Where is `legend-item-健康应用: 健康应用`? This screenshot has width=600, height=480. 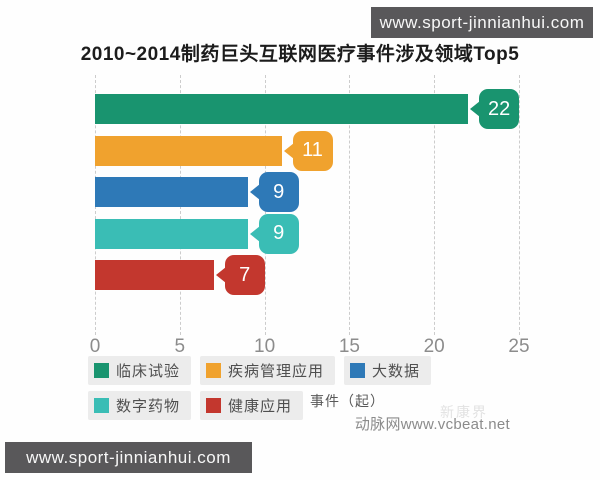
legend-item-健康应用: 健康应用 is located at coordinates (252, 405).